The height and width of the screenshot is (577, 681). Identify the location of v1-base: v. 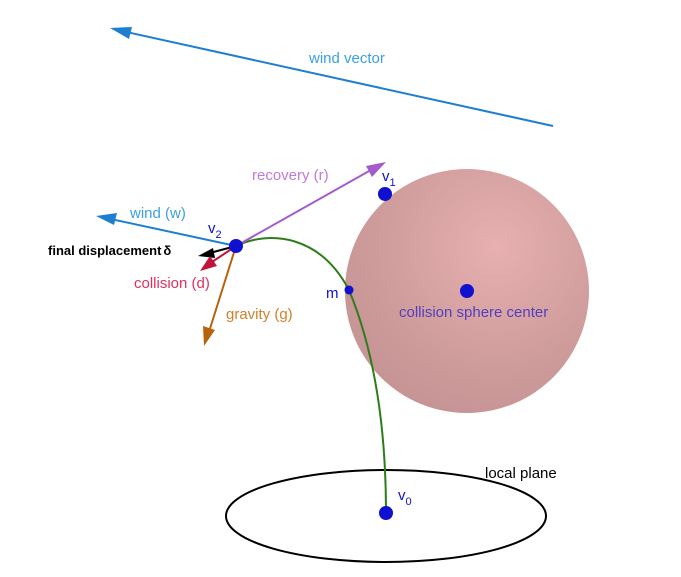
(386, 176).